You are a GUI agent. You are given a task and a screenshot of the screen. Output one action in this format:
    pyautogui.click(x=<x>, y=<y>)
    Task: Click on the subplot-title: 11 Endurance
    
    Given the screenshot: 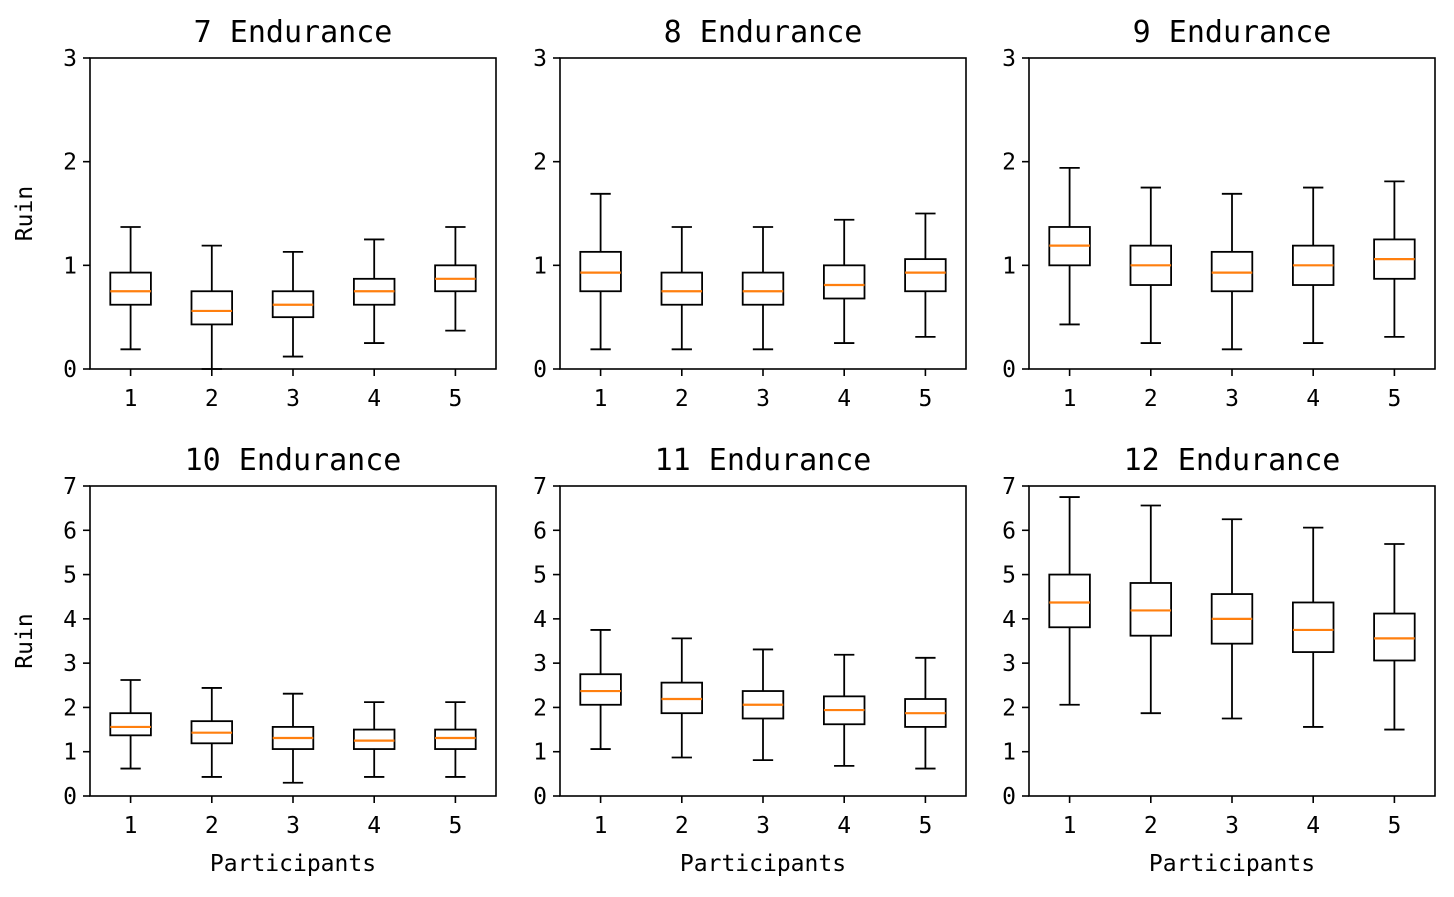 What is the action you would take?
    pyautogui.click(x=763, y=460)
    